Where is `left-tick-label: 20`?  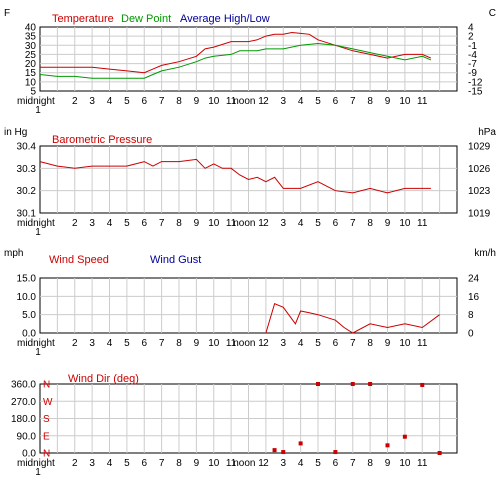
left-tick-label: 20 is located at coordinates (31, 64).